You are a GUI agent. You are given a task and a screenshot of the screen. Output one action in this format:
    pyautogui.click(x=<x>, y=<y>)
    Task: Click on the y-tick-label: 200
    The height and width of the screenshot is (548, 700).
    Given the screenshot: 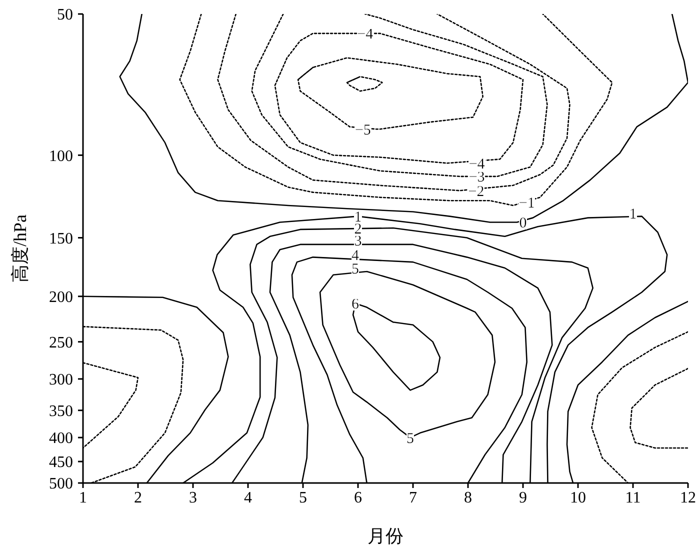 What is the action you would take?
    pyautogui.click(x=61, y=297)
    